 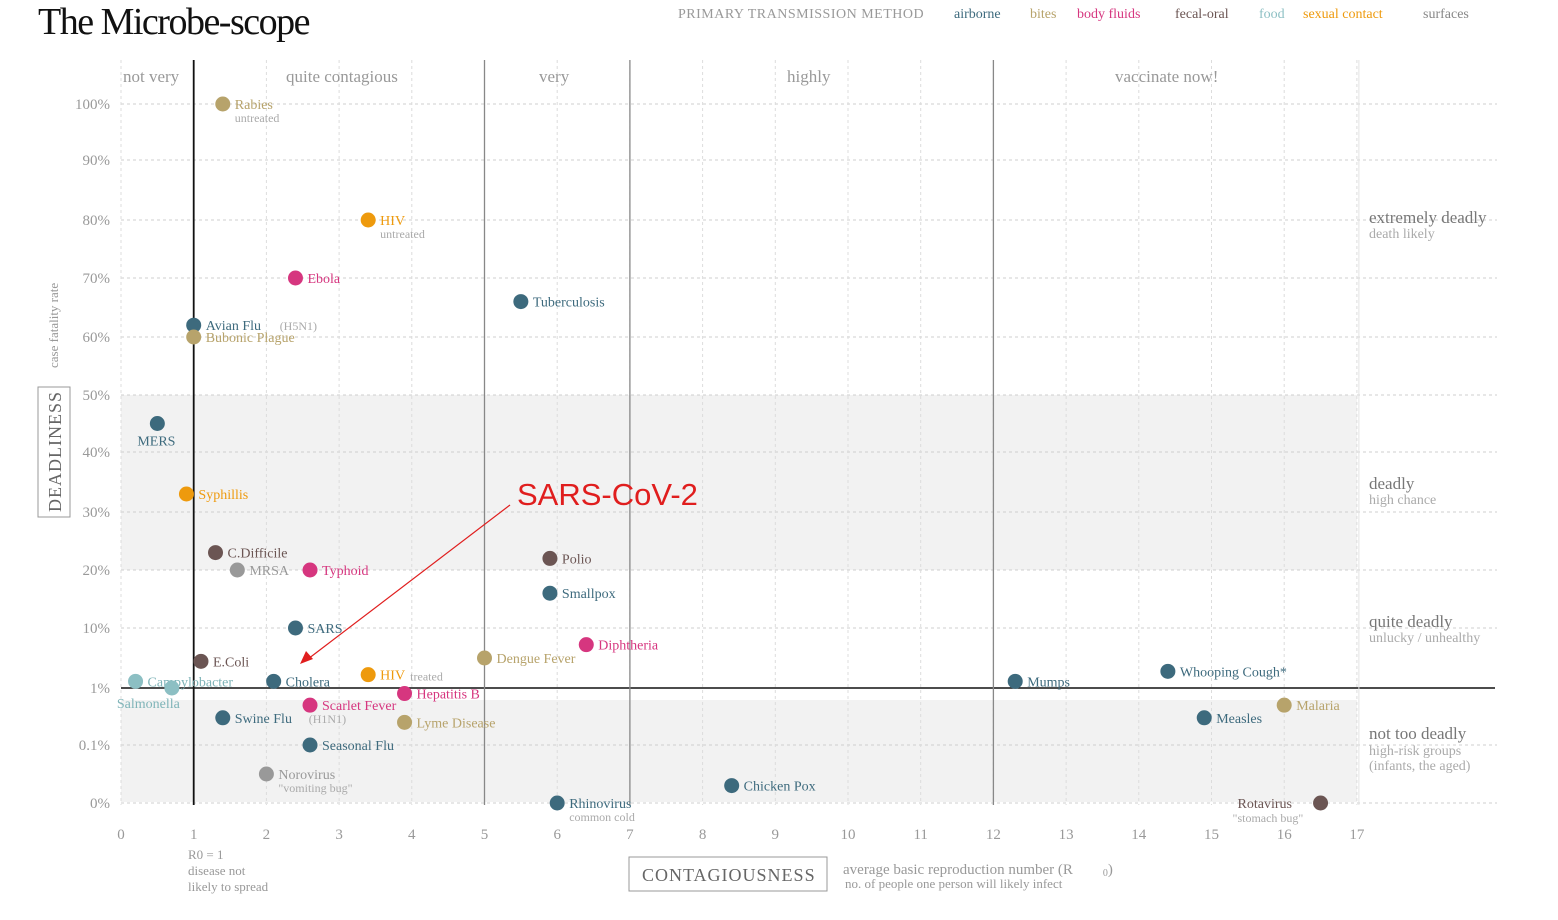 I want to click on legend-fecal-oral: fecal-oral, so click(x=1202, y=14).